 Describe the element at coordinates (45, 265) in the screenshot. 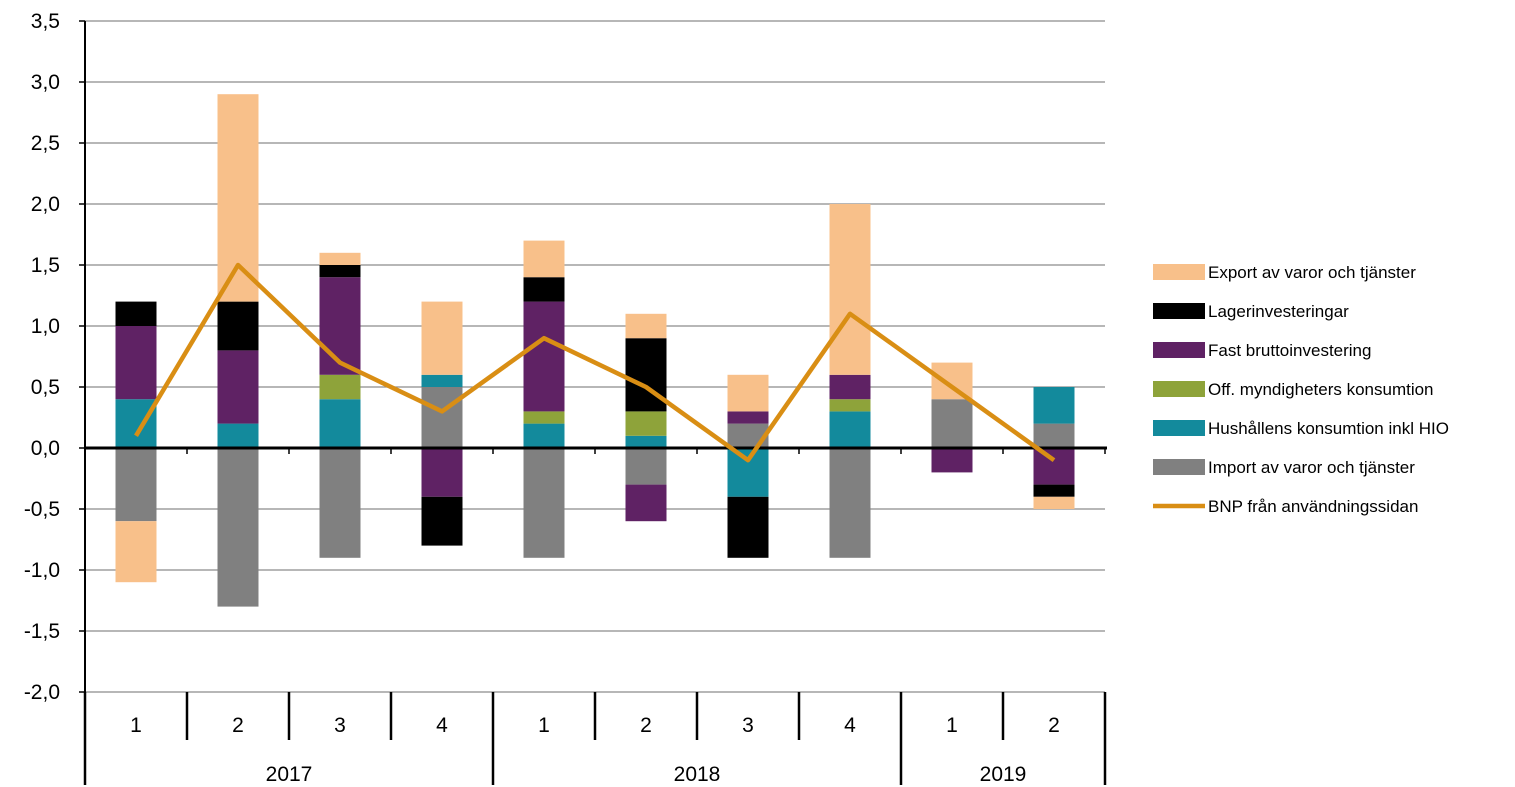

I see `y-tick-label: 1,5` at that location.